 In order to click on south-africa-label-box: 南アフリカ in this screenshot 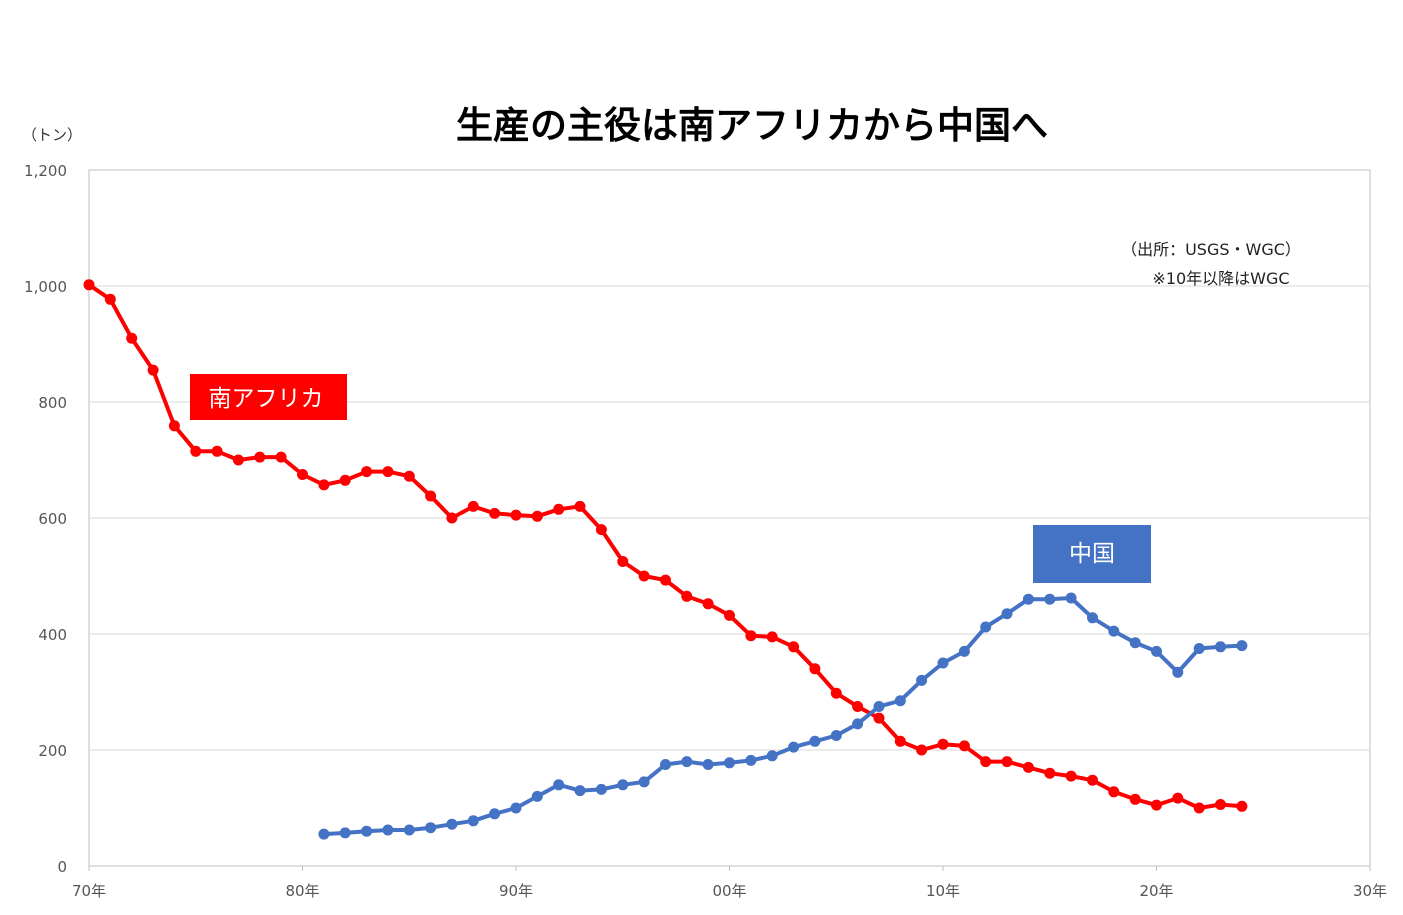, I will do `click(268, 397)`.